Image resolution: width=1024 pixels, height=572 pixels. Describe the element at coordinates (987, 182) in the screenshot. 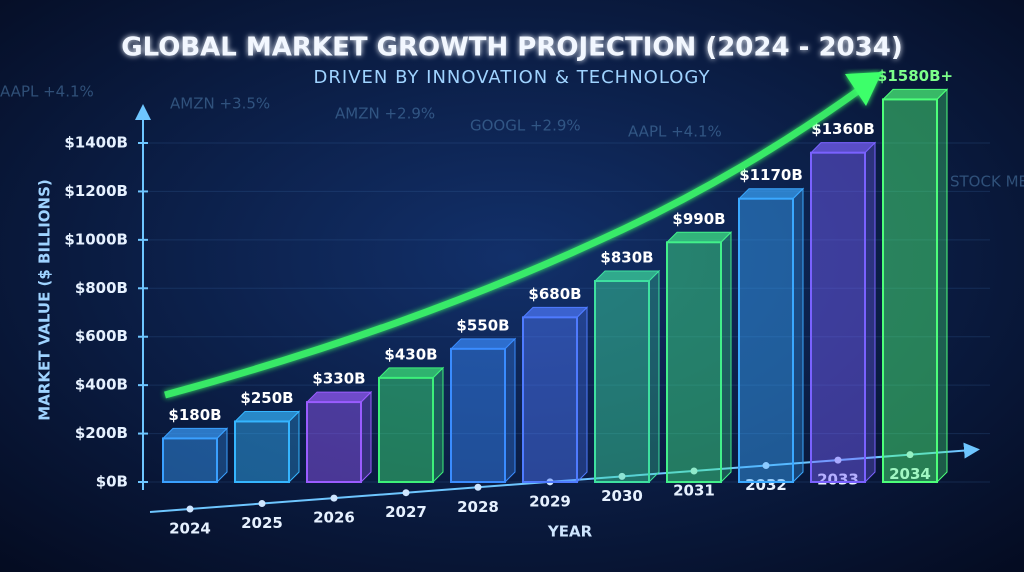

I see `background-ticker: STOCK MERC` at that location.